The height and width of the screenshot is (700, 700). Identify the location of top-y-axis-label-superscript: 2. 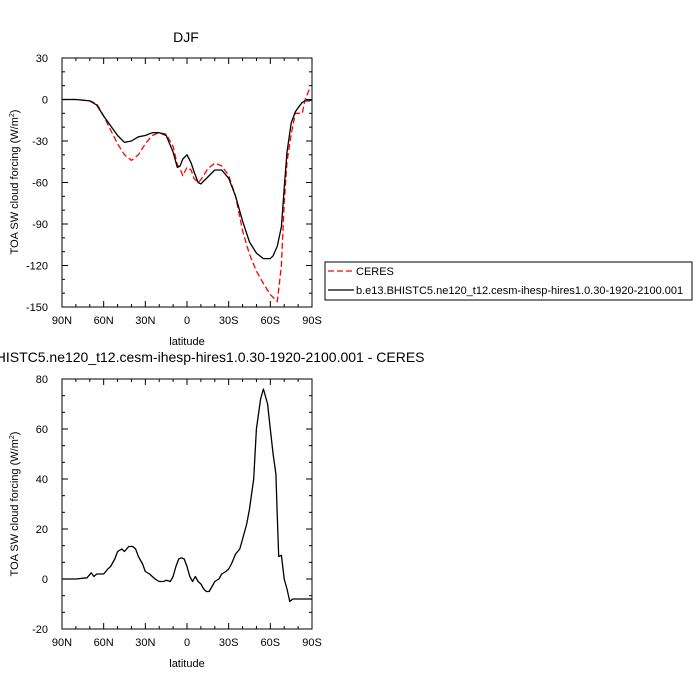
(12, 115).